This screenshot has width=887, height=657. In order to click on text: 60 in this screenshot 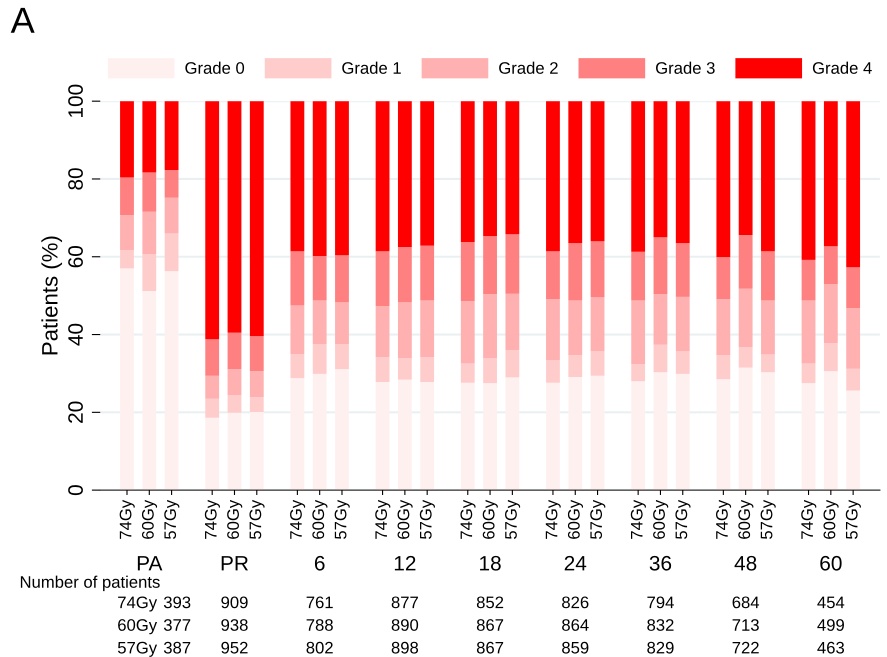, I will do `click(831, 563)`.